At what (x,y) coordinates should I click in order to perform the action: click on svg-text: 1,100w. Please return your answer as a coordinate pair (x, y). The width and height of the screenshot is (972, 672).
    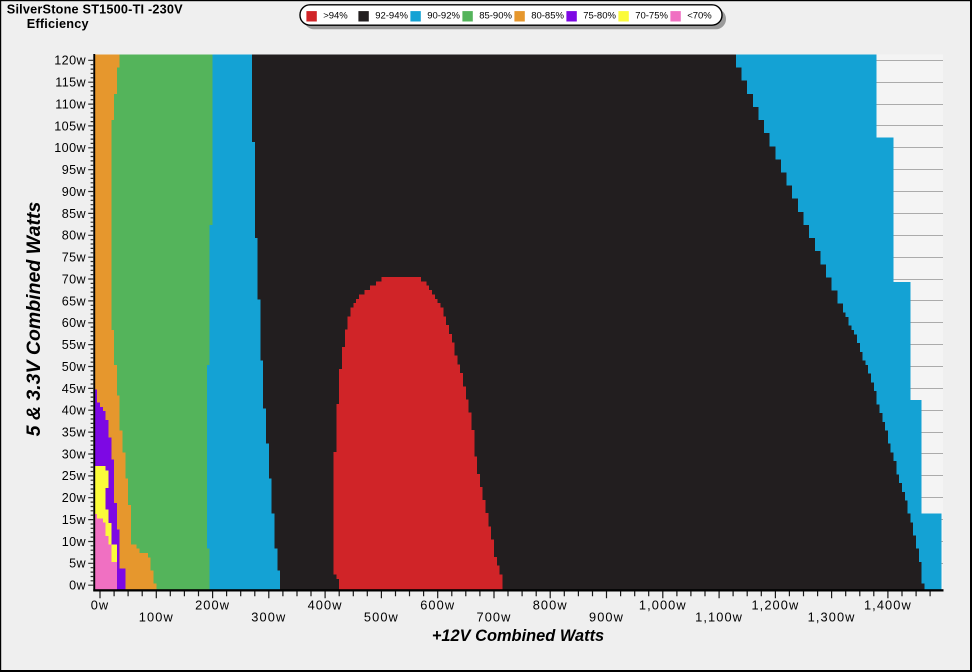
    Looking at the image, I should click on (719, 617).